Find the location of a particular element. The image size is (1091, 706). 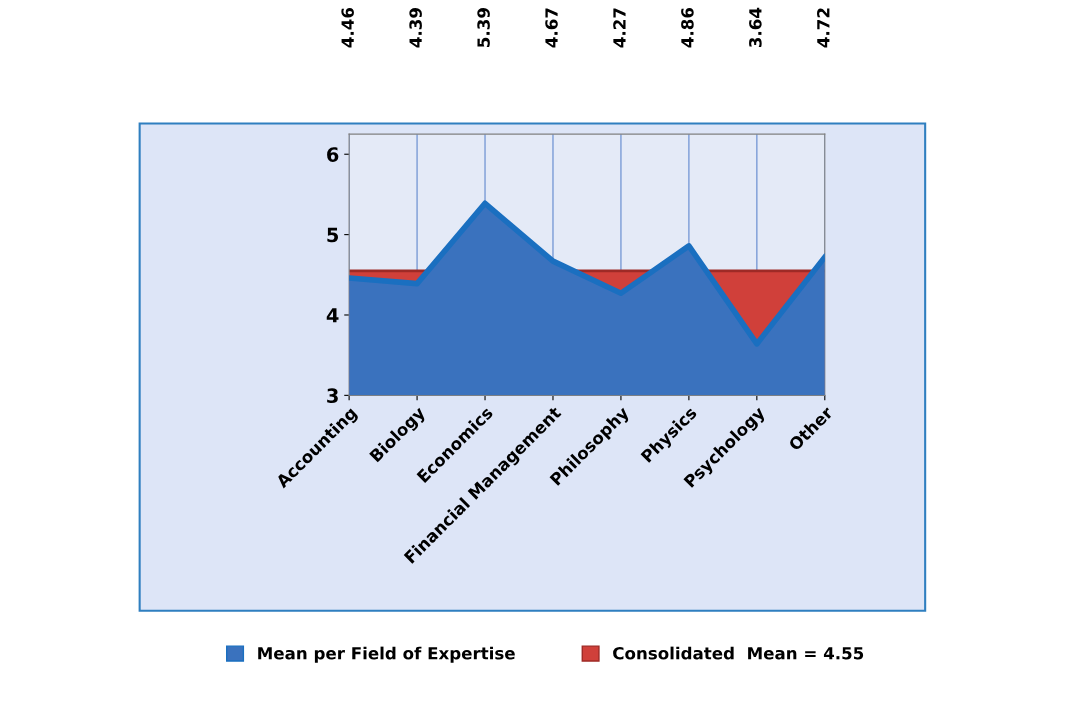

data-label: 4.27 is located at coordinates (619, 28).